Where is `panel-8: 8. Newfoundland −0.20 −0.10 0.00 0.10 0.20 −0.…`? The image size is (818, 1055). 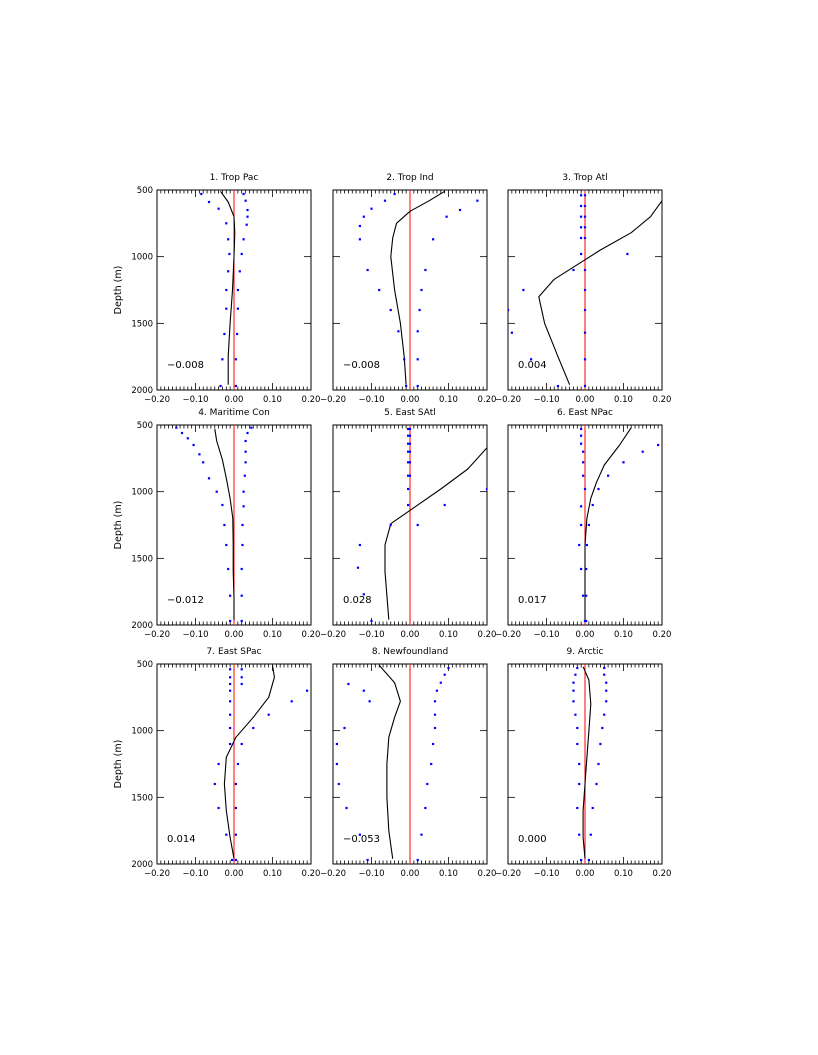 panel-8: 8. Newfoundland −0.20 −0.10 0.00 0.10 0.20 −0.… is located at coordinates (408, 763).